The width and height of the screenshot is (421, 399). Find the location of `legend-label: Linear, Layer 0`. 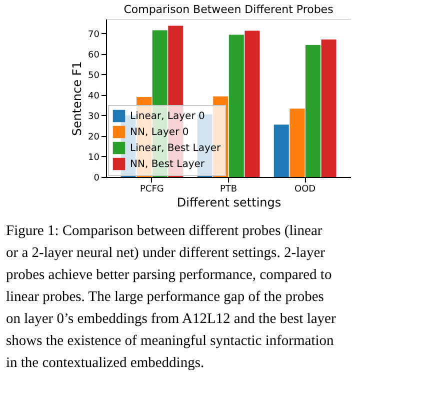

legend-label: Linear, Layer 0 is located at coordinates (167, 116).